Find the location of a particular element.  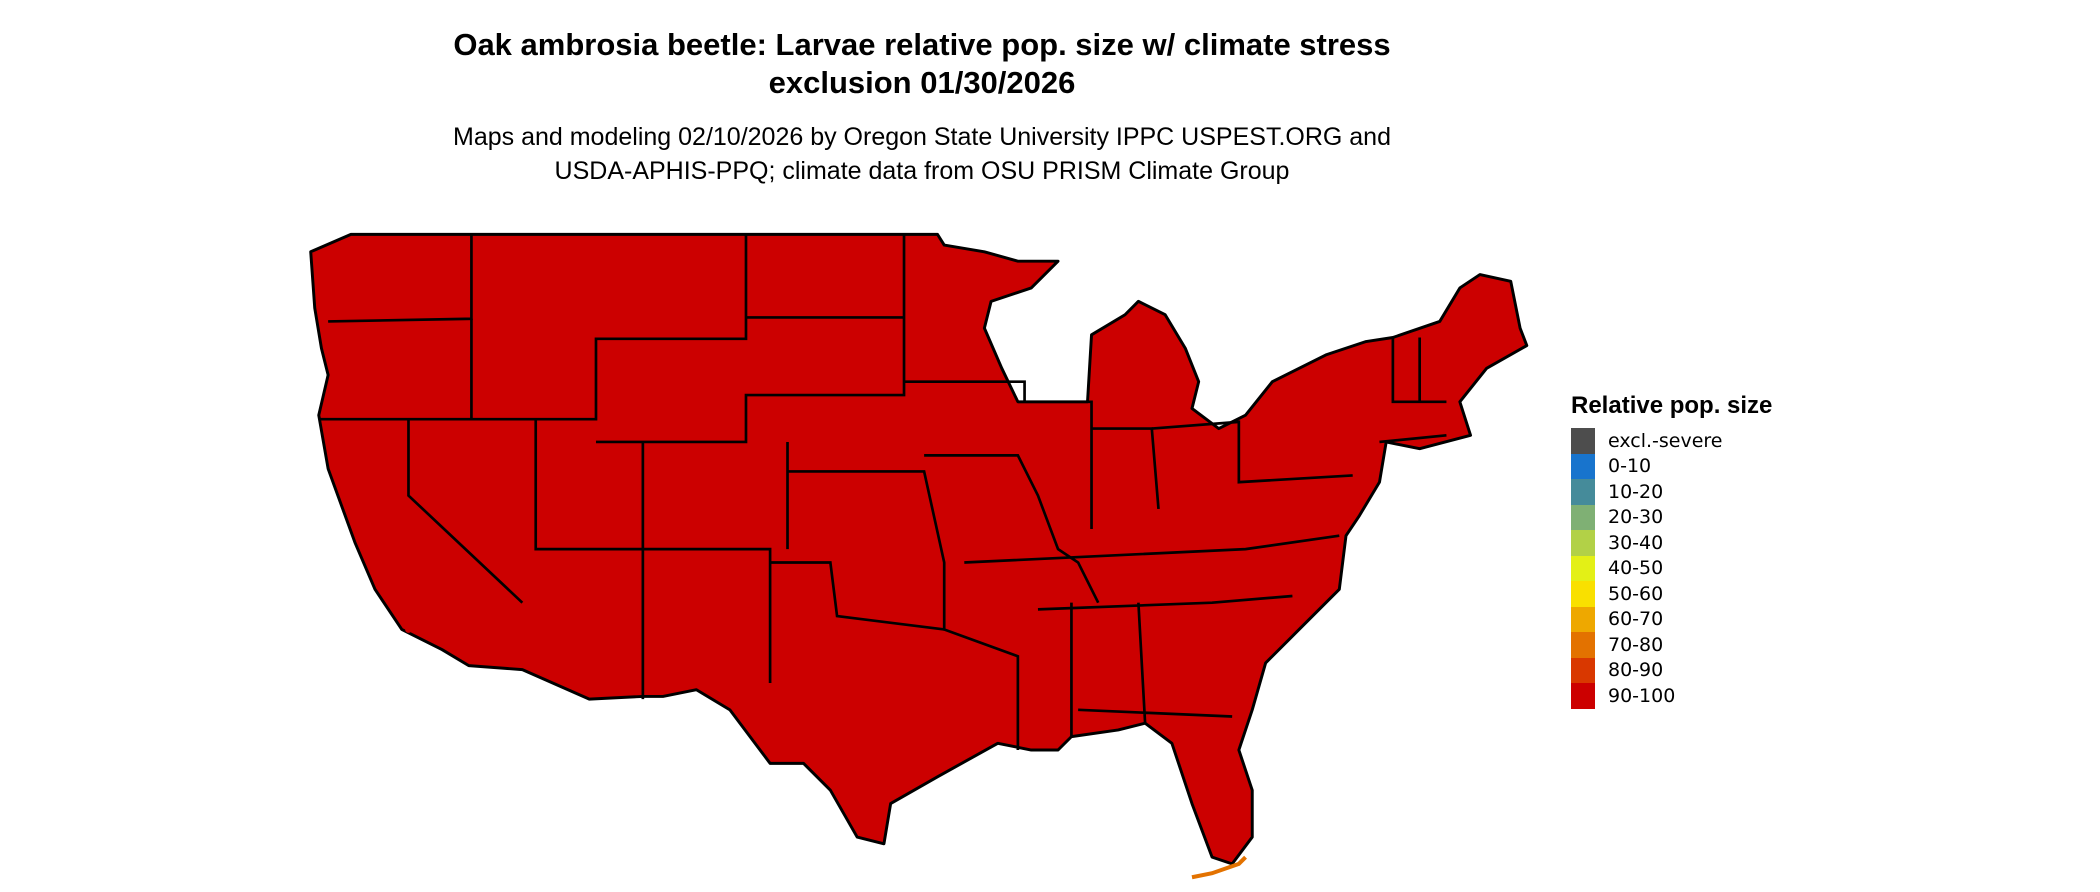

legend-item: 20-30 is located at coordinates (1671, 517).